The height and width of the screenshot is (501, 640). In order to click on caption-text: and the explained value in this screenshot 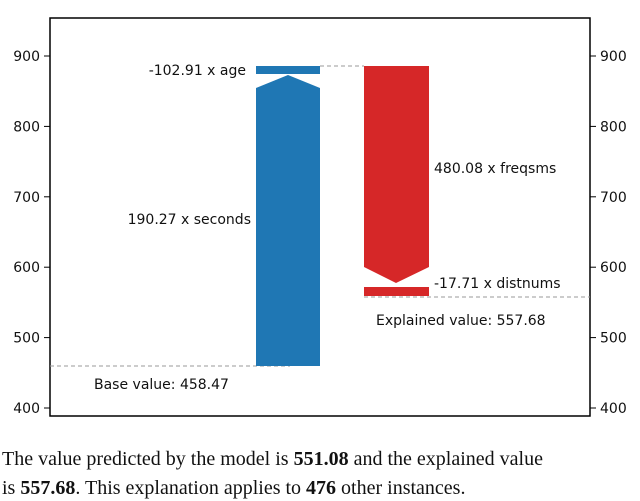, I will do `click(445, 459)`.